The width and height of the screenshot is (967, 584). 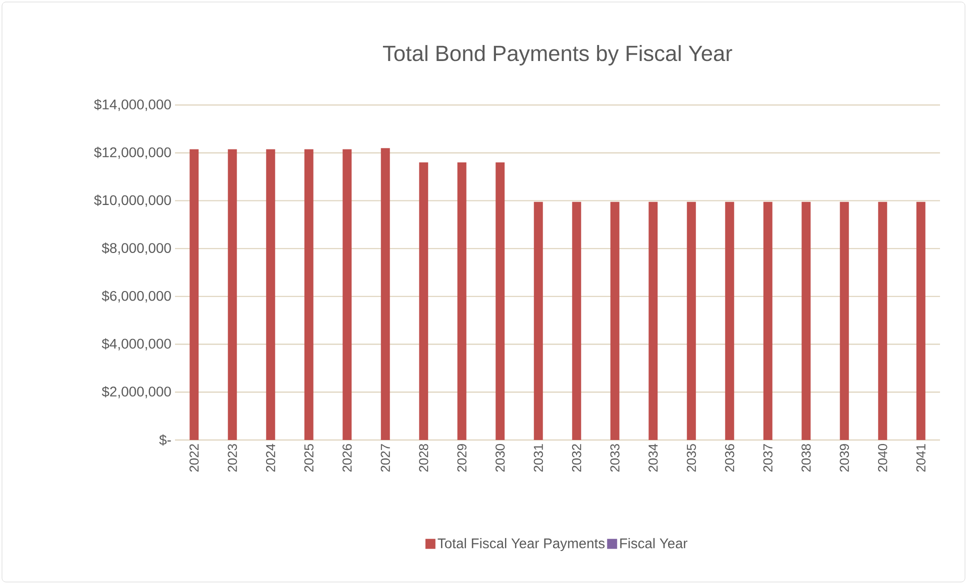 What do you see at coordinates (232, 458) in the screenshot?
I see `x-tick-label: 2023` at bounding box center [232, 458].